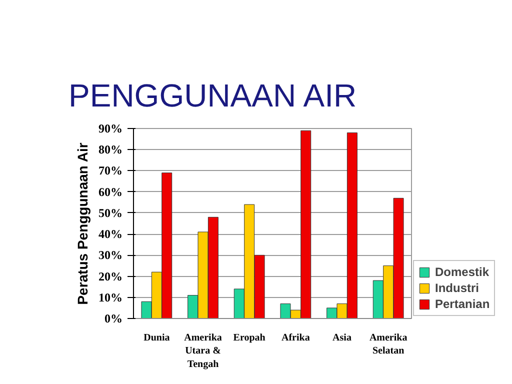 Image resolution: width=512 pixels, height=384 pixels. Describe the element at coordinates (110, 191) in the screenshot. I see `y-tick-label: 60%` at that location.